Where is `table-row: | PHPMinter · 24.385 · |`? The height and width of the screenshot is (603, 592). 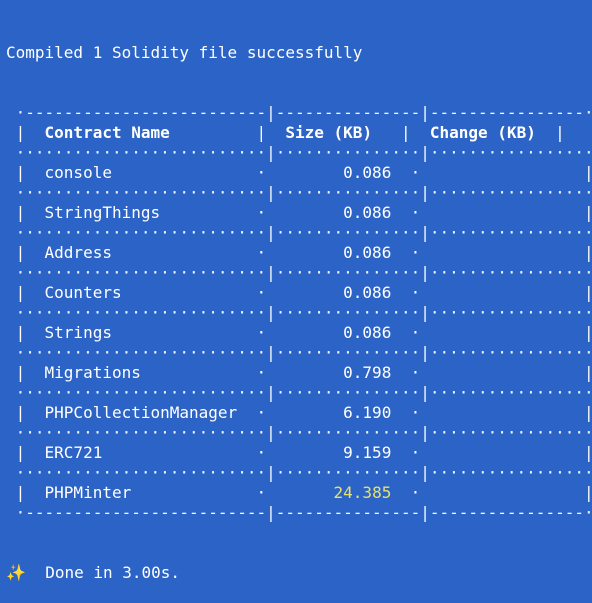 table-row: | PHPMinter · 24.385 · | is located at coordinates (299, 493).